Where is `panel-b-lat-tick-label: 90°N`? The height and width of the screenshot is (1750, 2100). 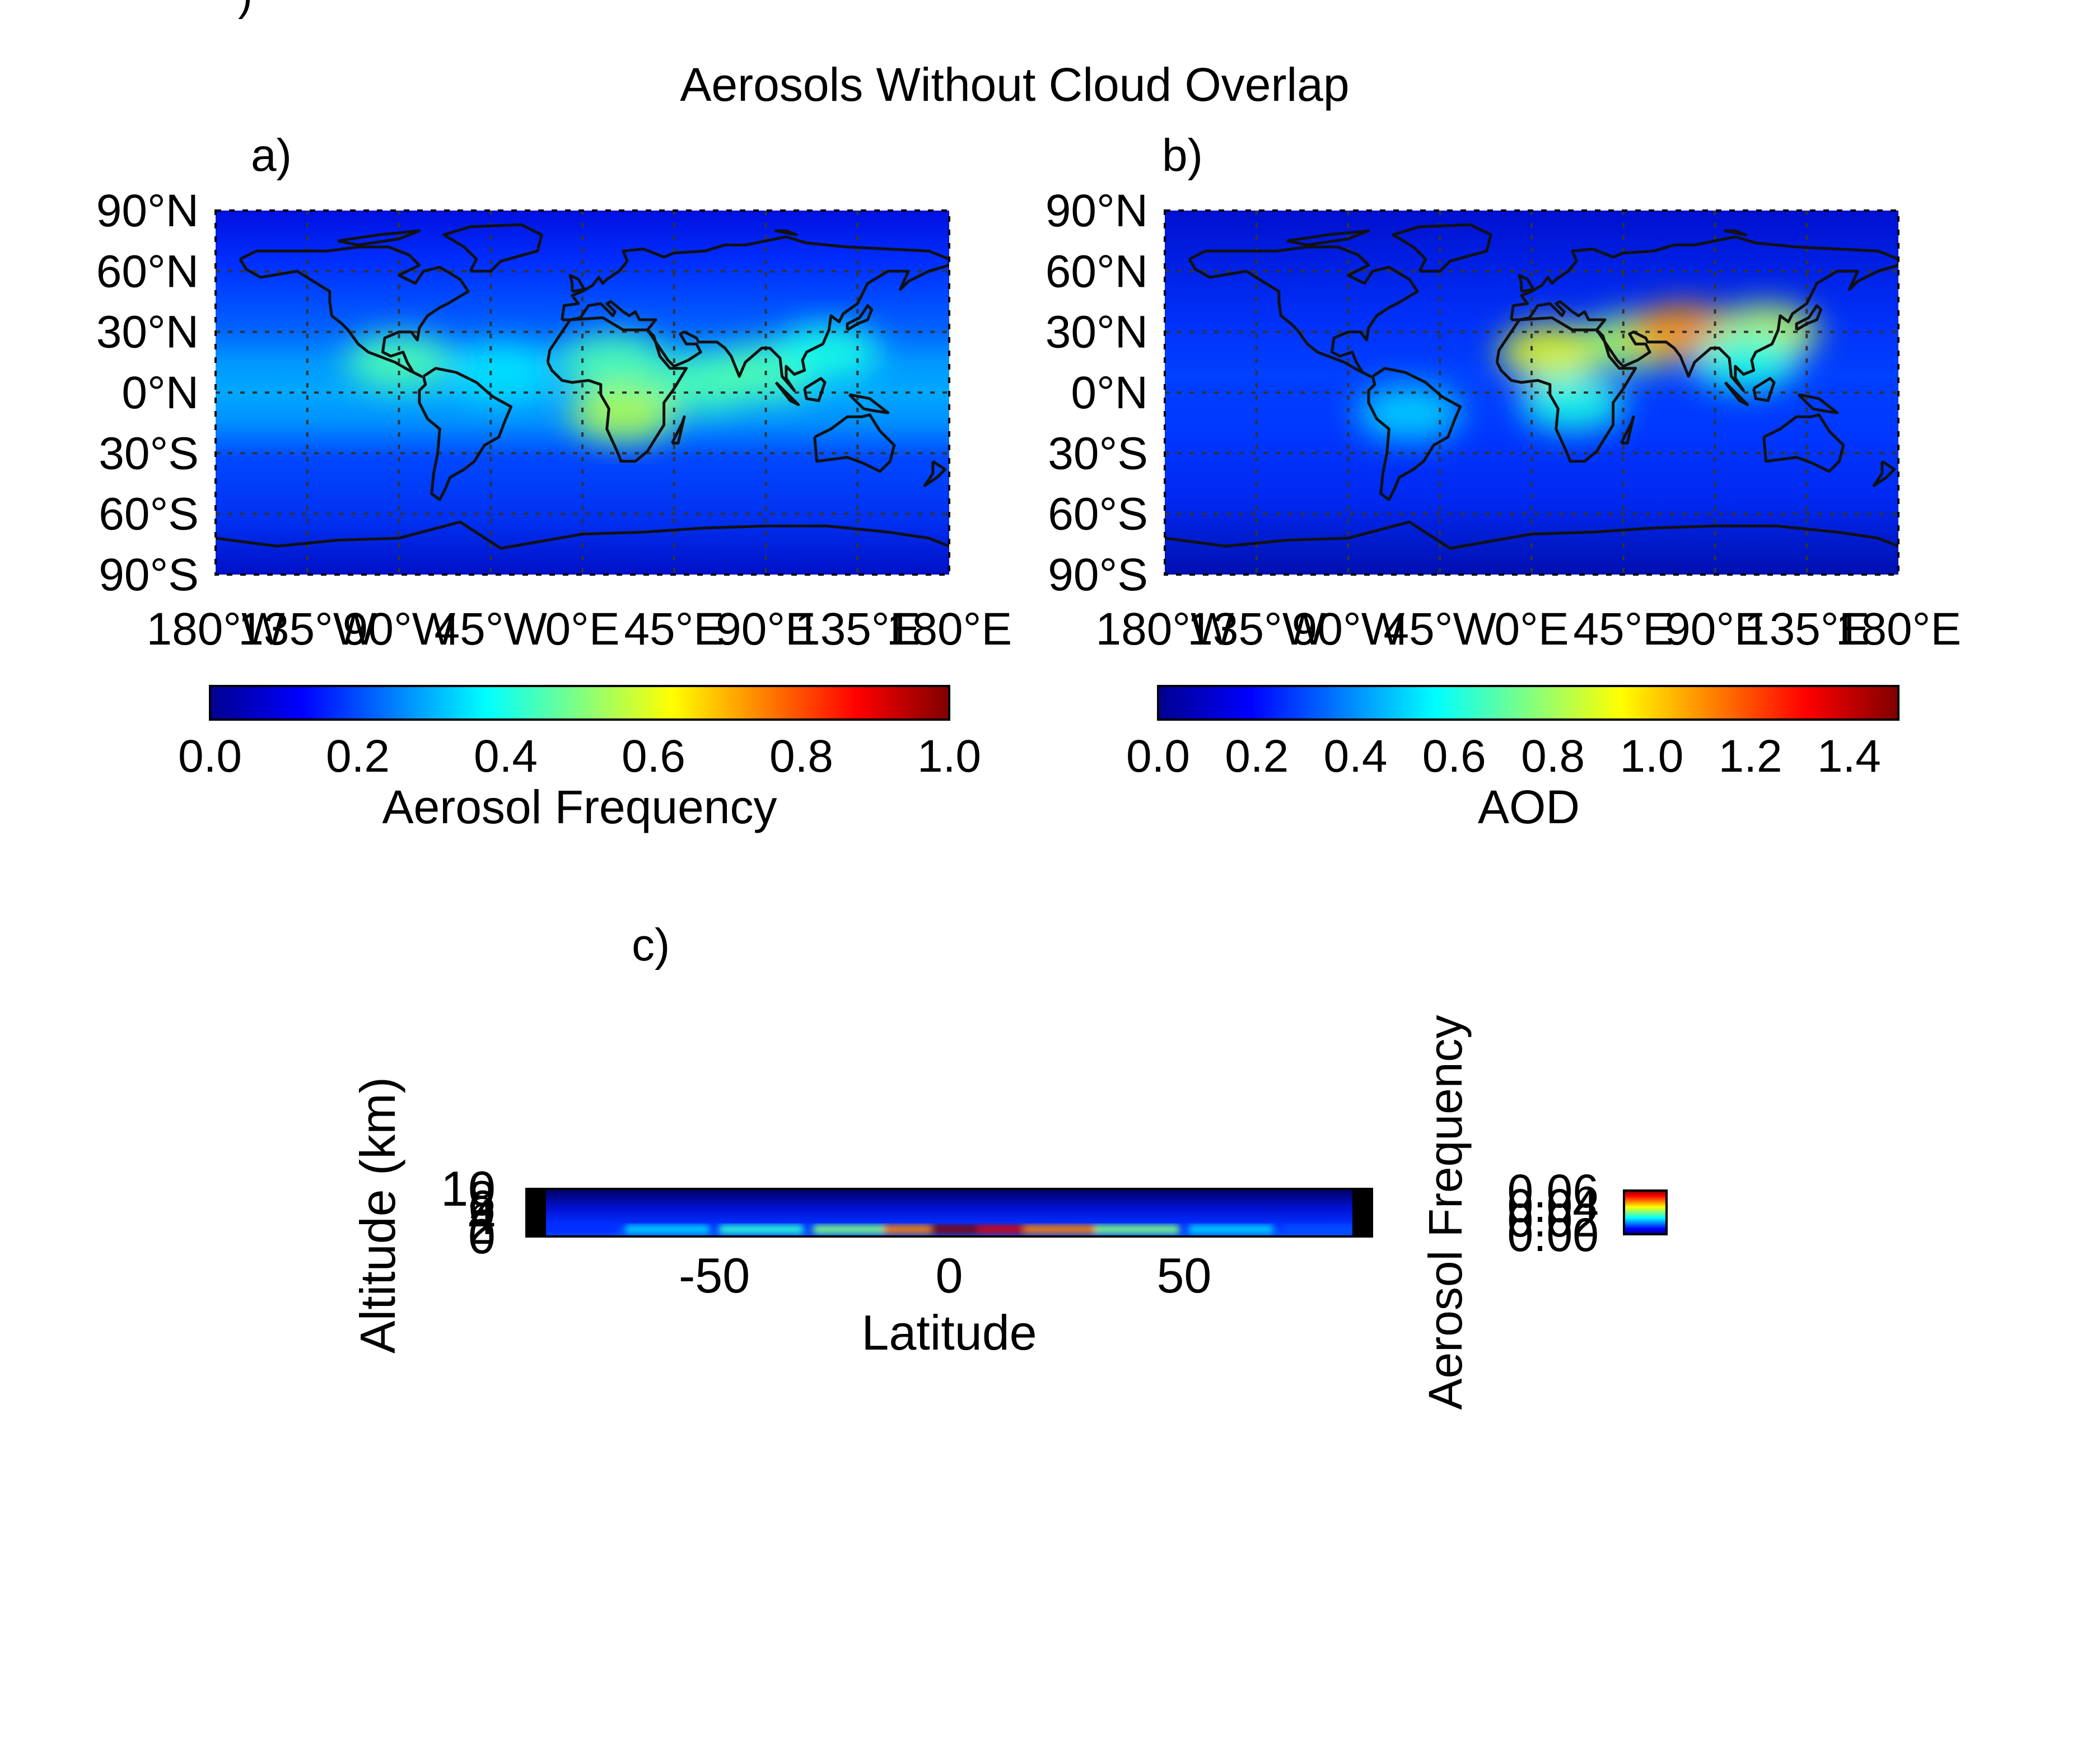
panel-b-lat-tick-label: 90°N is located at coordinates (1097, 211).